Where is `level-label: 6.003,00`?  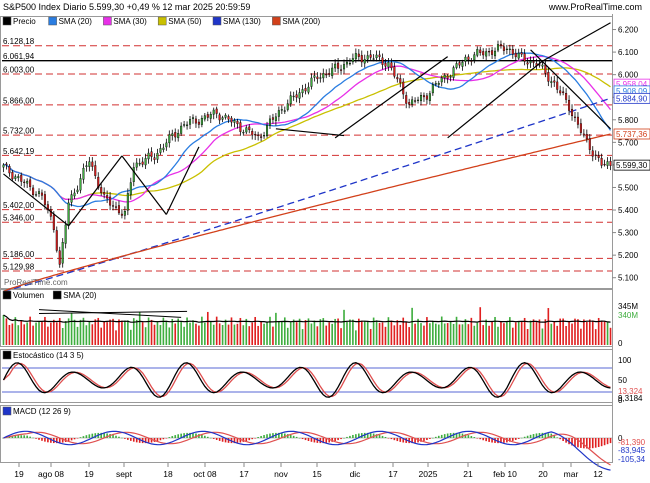 level-label: 6.003,00 is located at coordinates (19, 69).